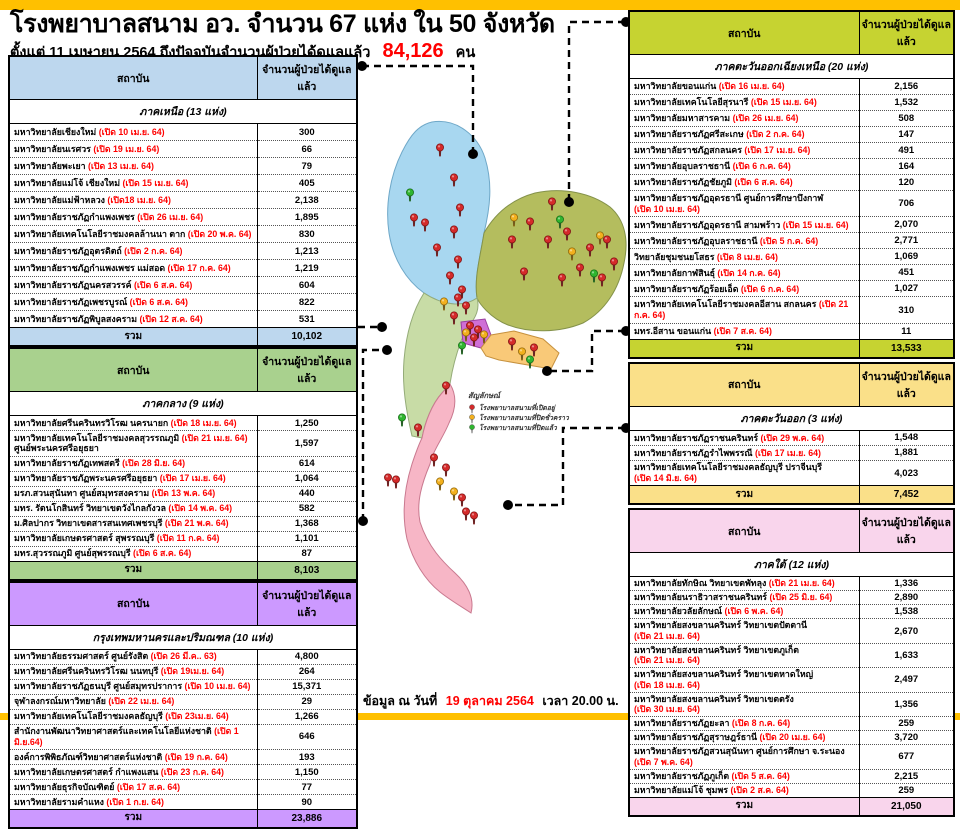  What do you see at coordinates (675, 256) in the screenshot?
I see `institution-name: วิทยาลัยชุมชนยโสธร` at bounding box center [675, 256].